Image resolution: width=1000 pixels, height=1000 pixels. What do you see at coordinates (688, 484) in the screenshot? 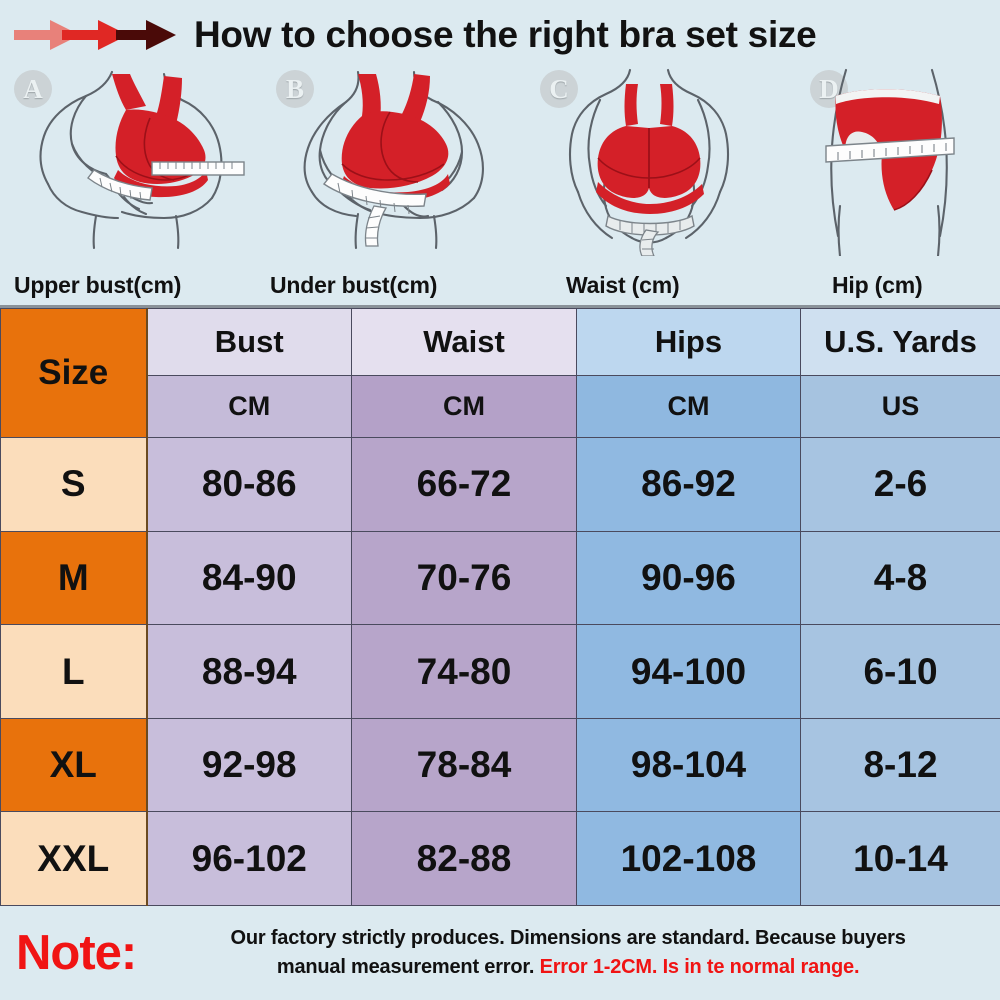
I see `row-hips-s: 86-92` at bounding box center [688, 484].